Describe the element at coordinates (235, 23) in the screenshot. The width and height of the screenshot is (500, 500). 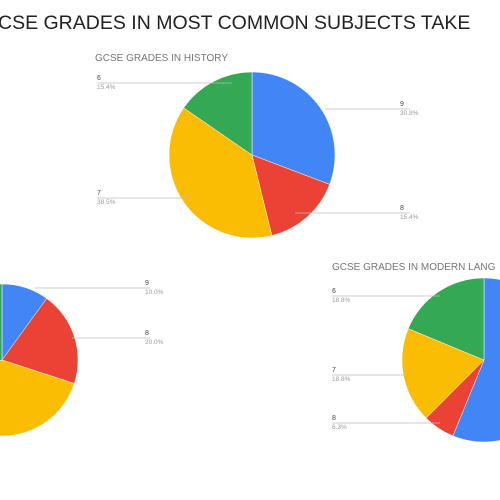
I see `page-title: CSE GRADES IN MOST COMMON SUBJECTS TAKE` at that location.